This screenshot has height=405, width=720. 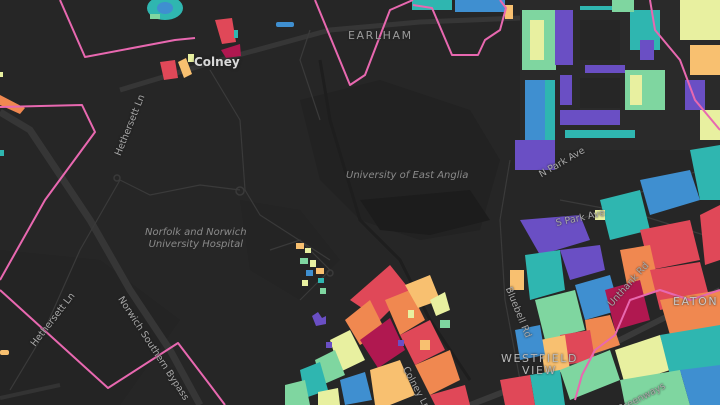 I want to click on cluster-colney-ln, so click(x=377, y=335).